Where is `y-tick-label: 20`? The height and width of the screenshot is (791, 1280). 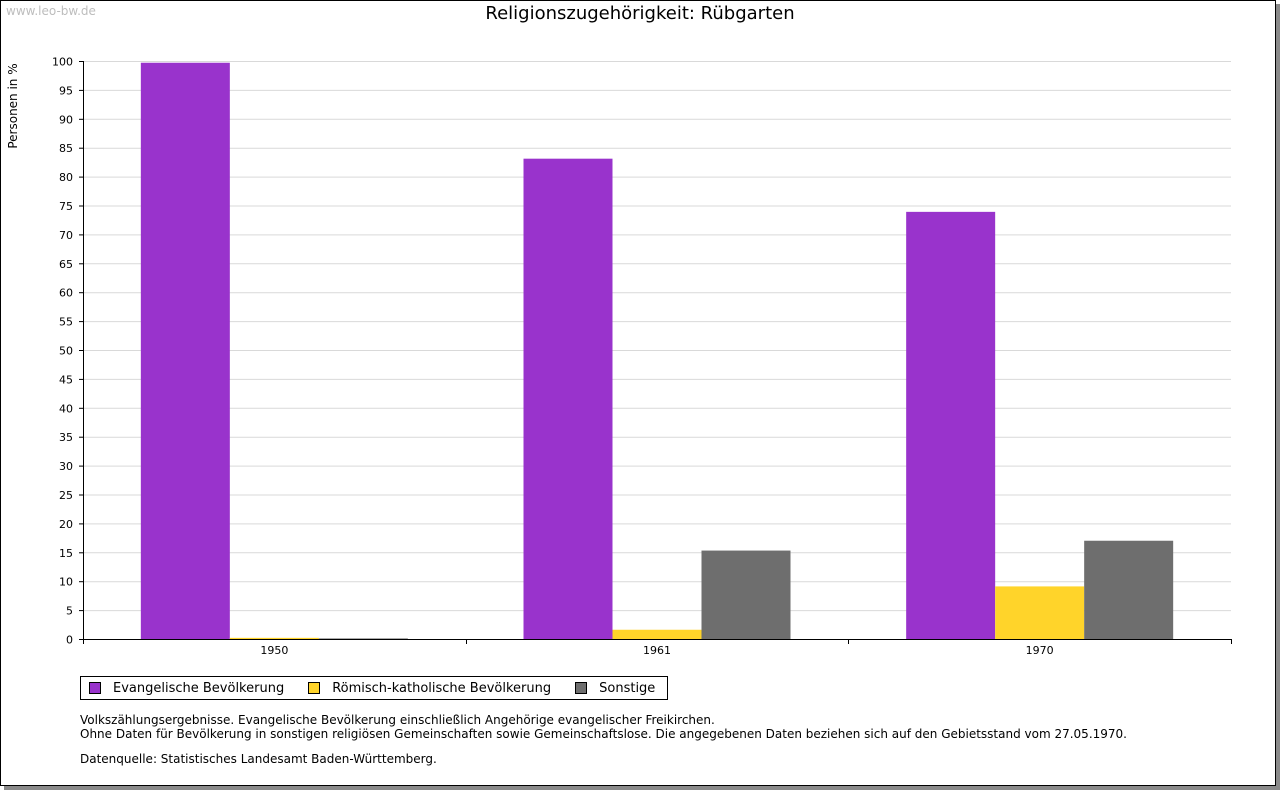 y-tick-label: 20 is located at coordinates (66, 524).